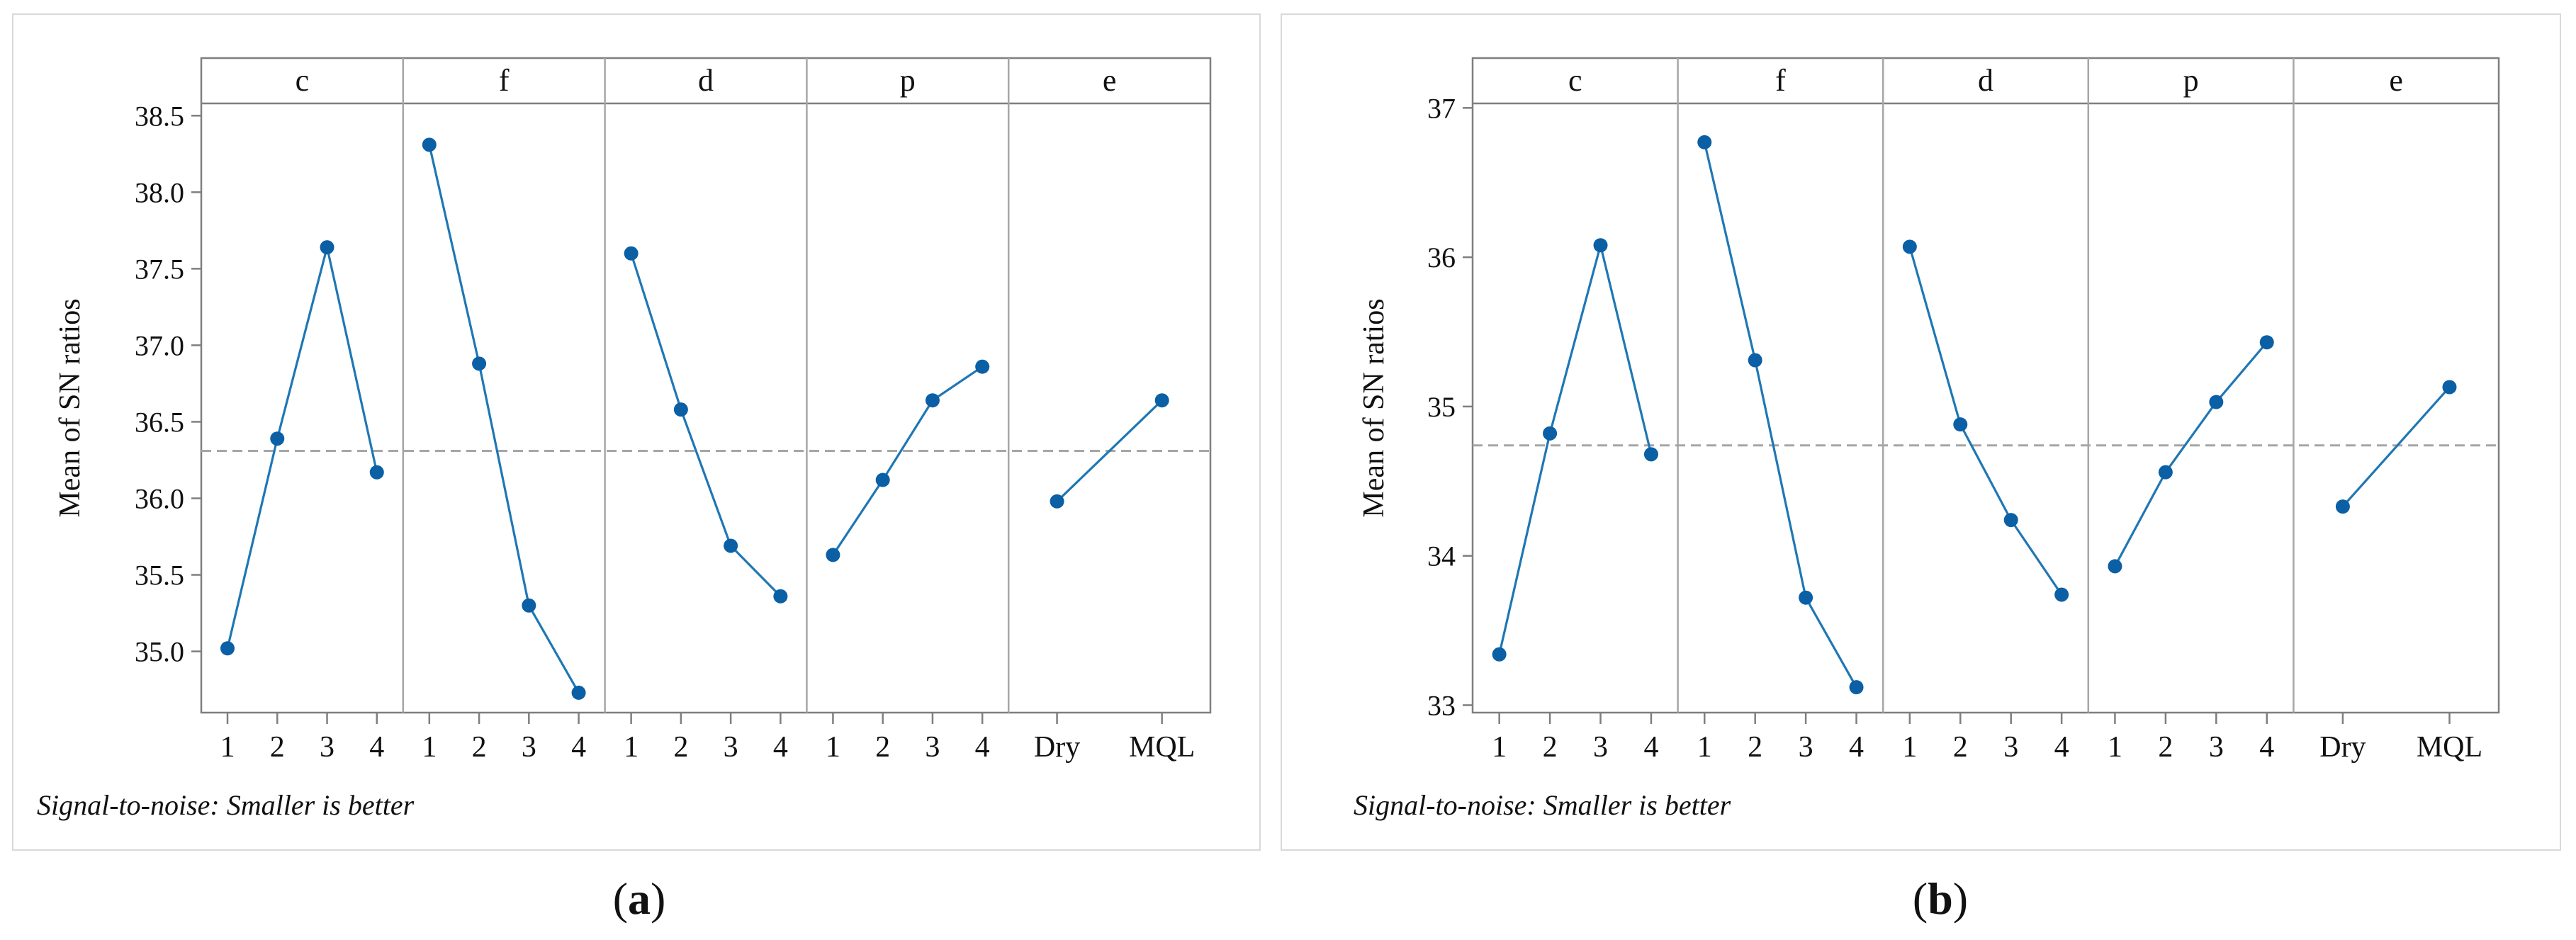 Image resolution: width=2576 pixels, height=940 pixels. Describe the element at coordinates (1161, 400) in the screenshot. I see `data-point-e-MQL` at that location.